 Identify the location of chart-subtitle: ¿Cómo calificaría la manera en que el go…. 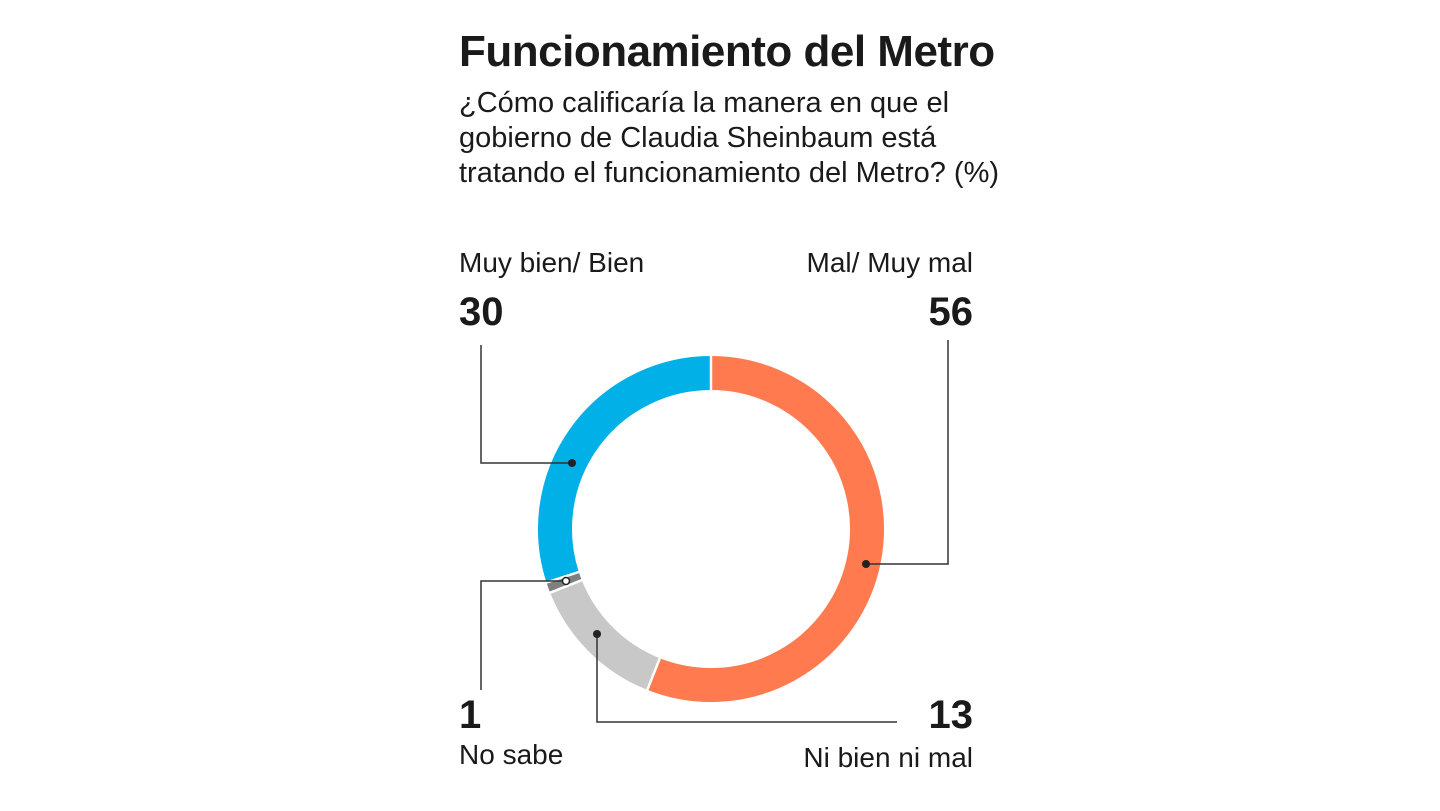
(729, 138).